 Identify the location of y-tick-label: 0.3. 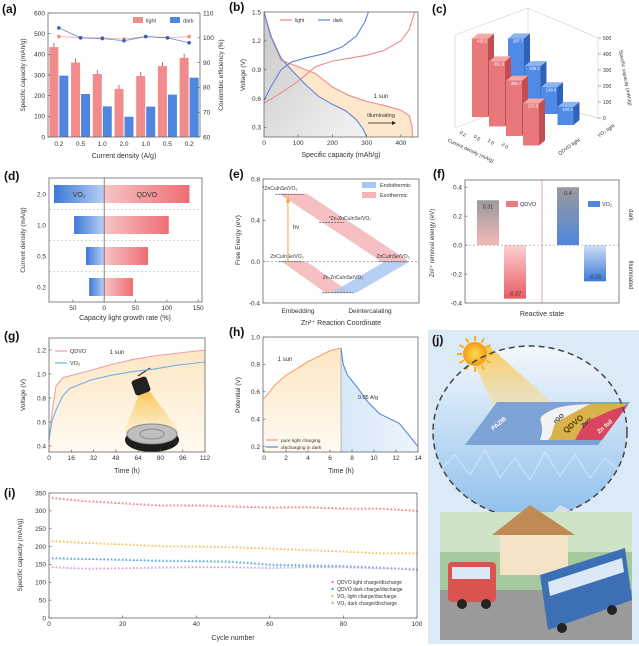
(256, 128).